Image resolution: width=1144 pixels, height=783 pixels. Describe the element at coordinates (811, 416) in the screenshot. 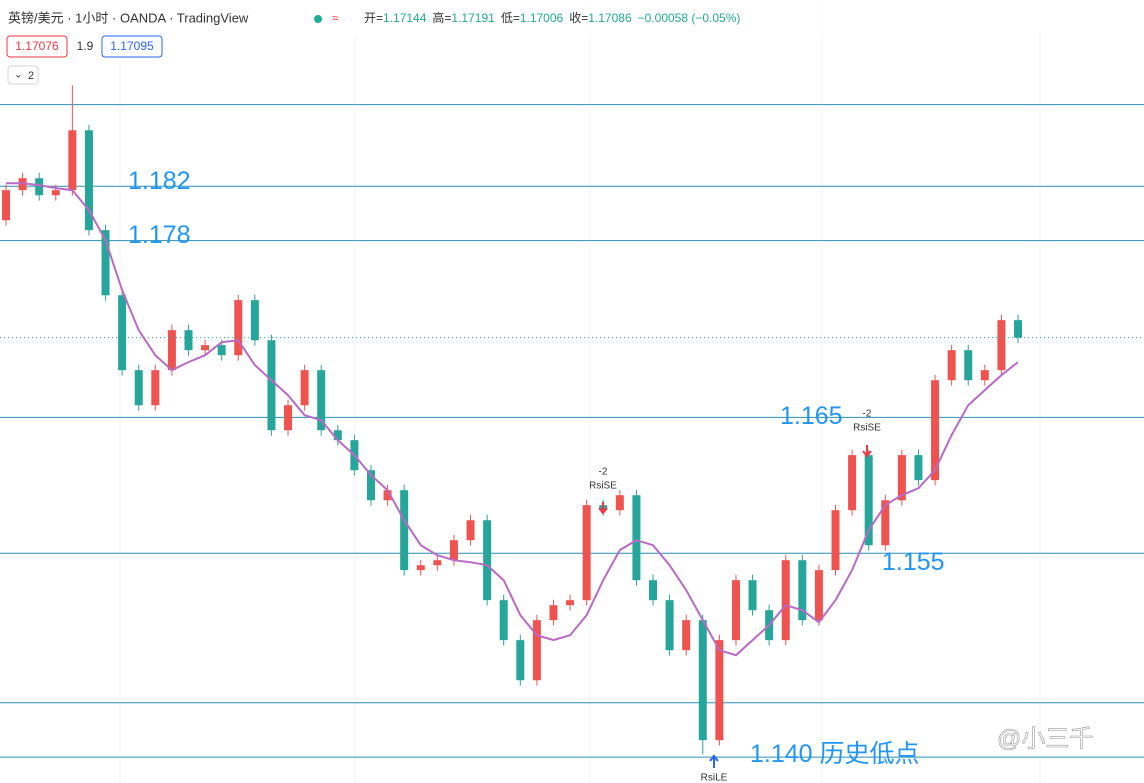

I see `level-label: 1.165` at that location.